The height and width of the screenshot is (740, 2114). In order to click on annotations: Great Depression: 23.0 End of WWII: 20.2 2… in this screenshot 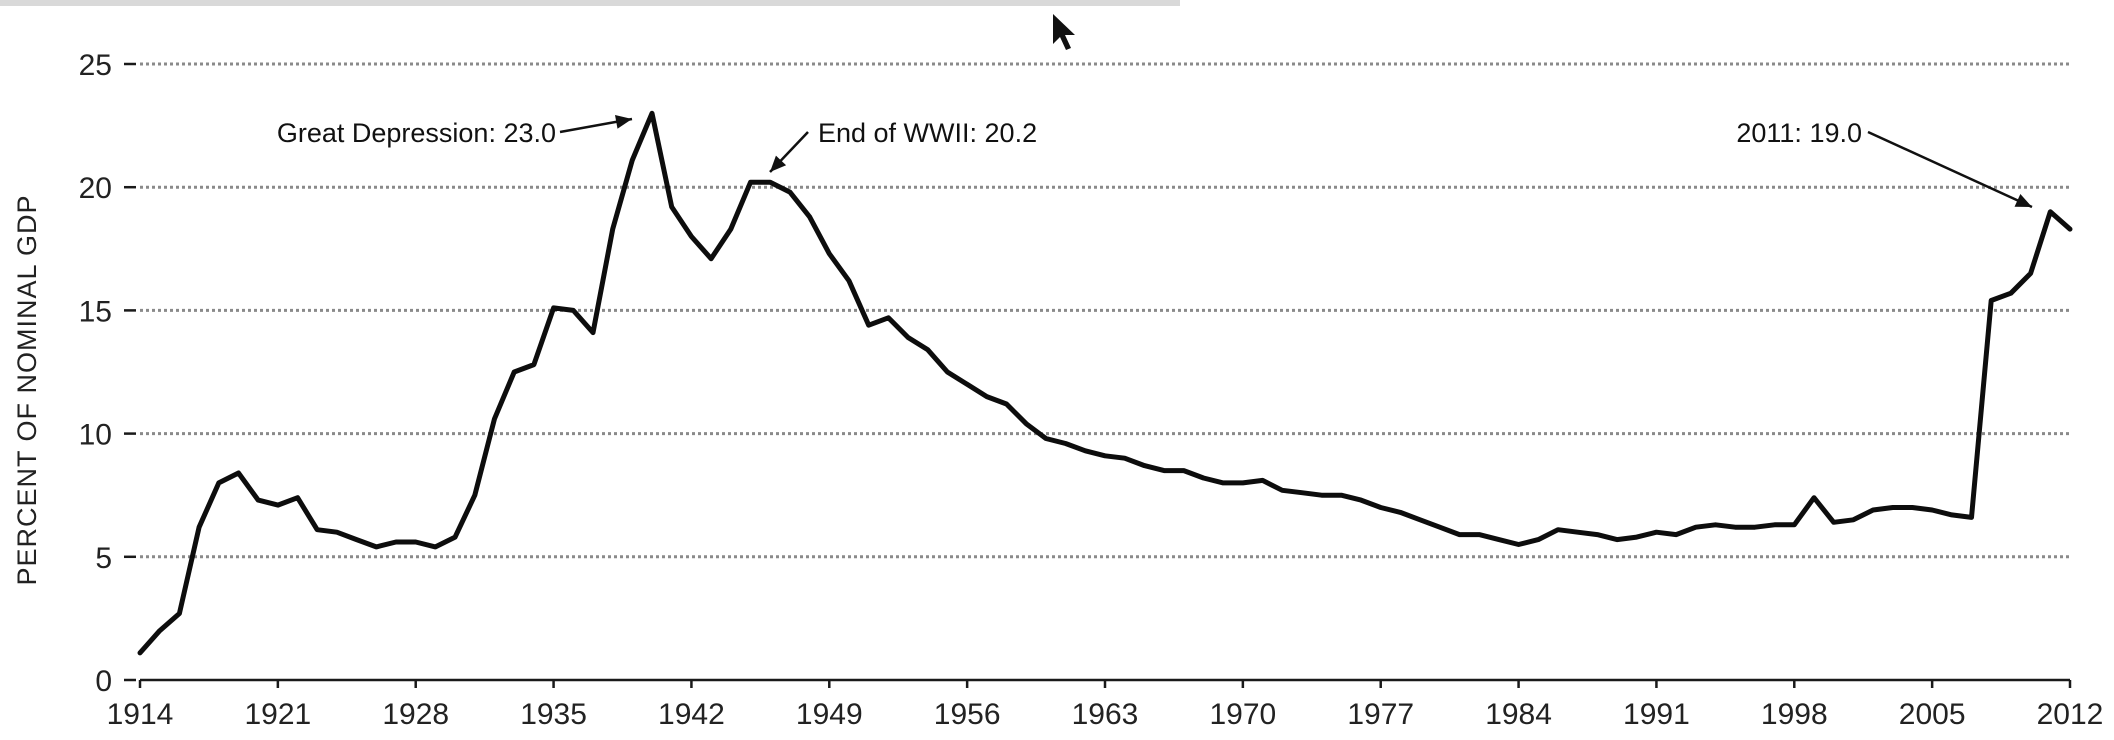, I will do `click(1155, 161)`.